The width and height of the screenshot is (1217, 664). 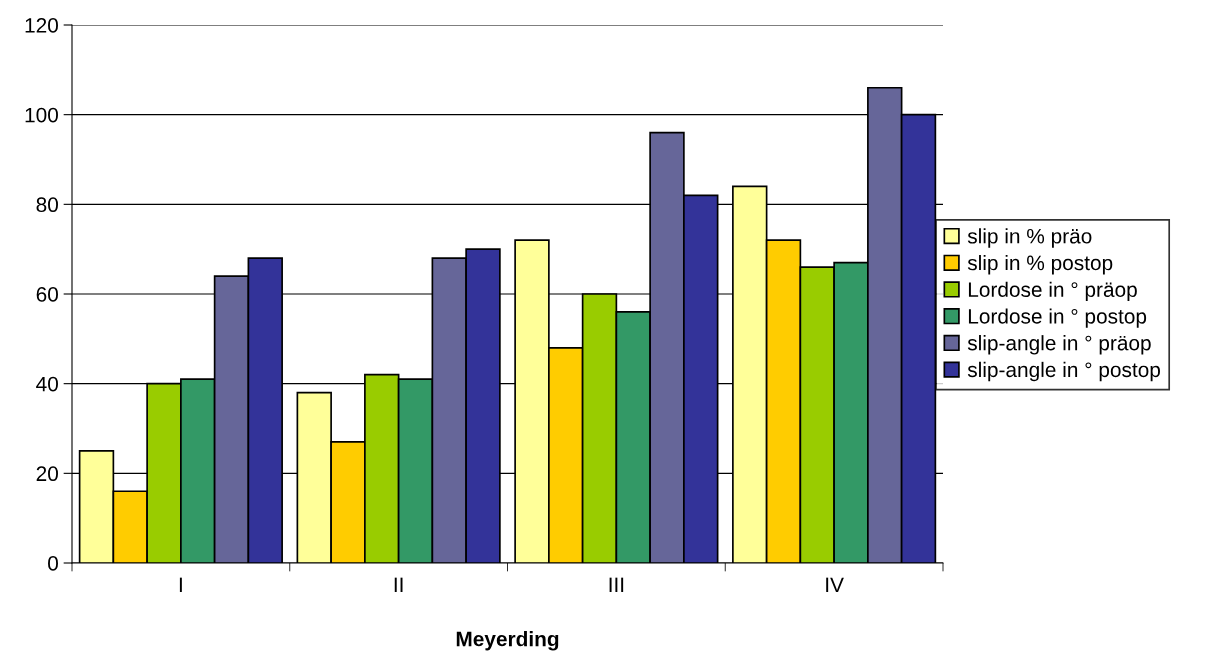 What do you see at coordinates (41, 25) in the screenshot?
I see `y-tick-label: 120` at bounding box center [41, 25].